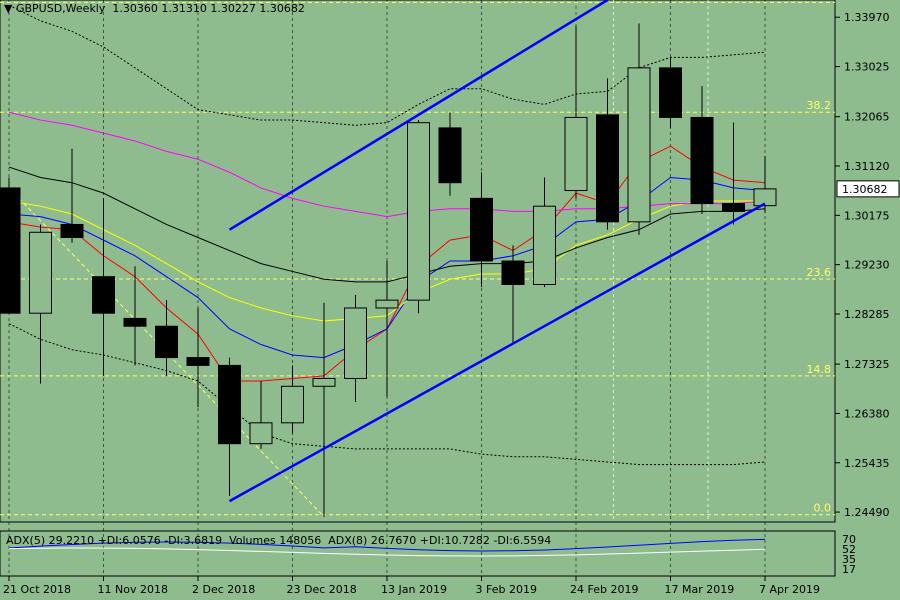  What do you see at coordinates (849, 569) in the screenshot?
I see `adx-level-label: 17` at bounding box center [849, 569].